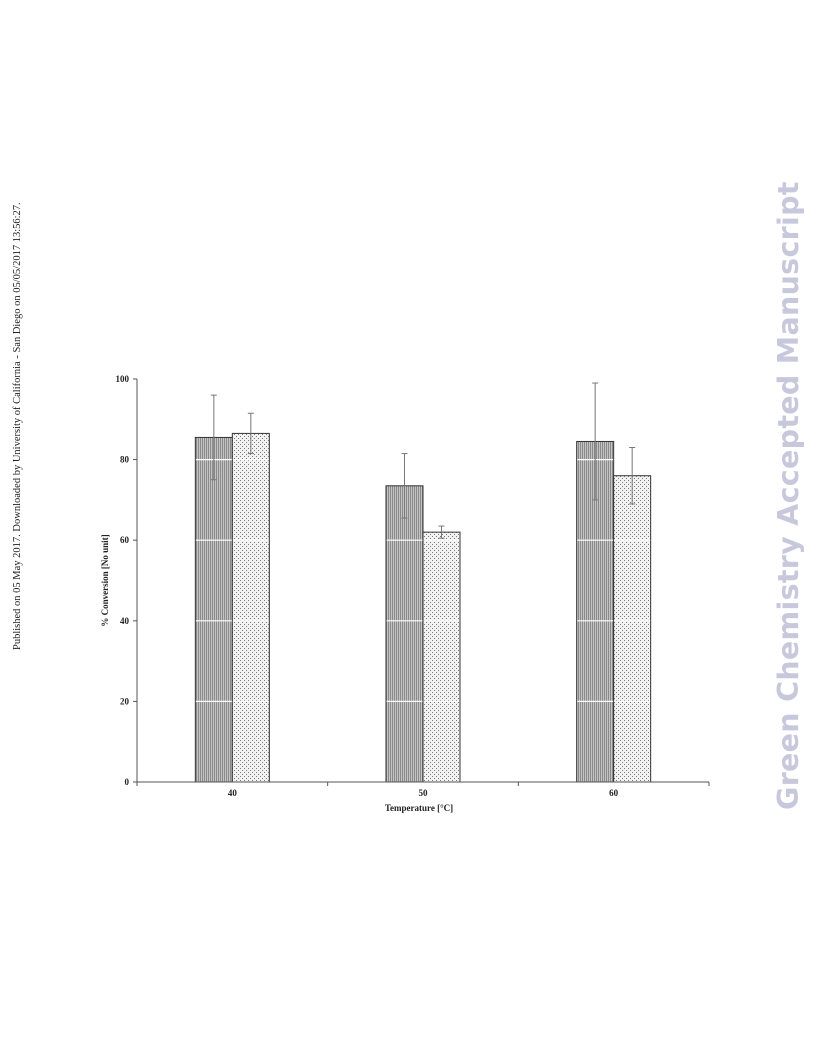  What do you see at coordinates (614, 793) in the screenshot?
I see `x-tick-label: 60` at bounding box center [614, 793].